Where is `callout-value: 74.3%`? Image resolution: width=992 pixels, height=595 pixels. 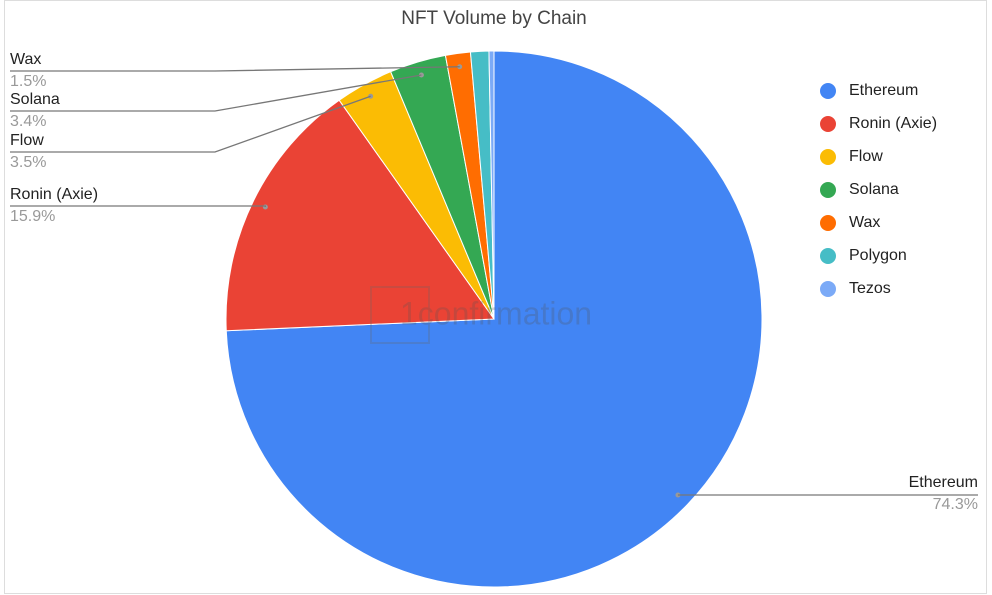 callout-value: 74.3% is located at coordinates (955, 504).